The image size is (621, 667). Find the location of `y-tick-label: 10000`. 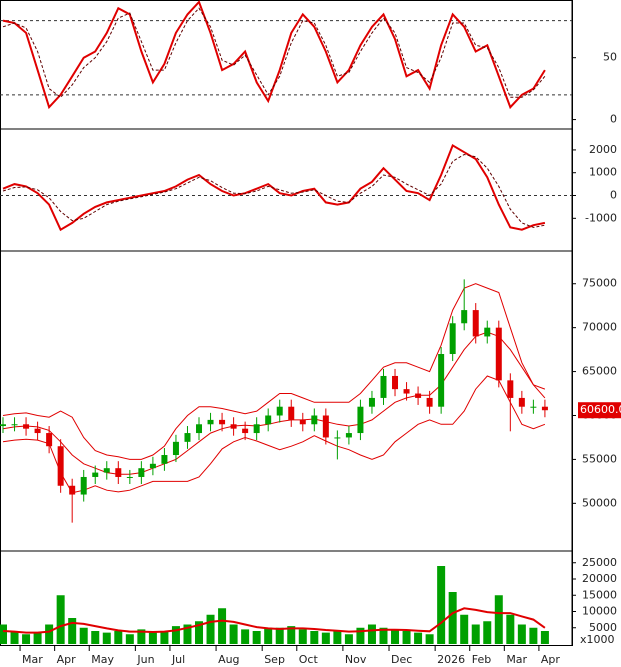

y-tick-label: 10000 is located at coordinates (599, 611).